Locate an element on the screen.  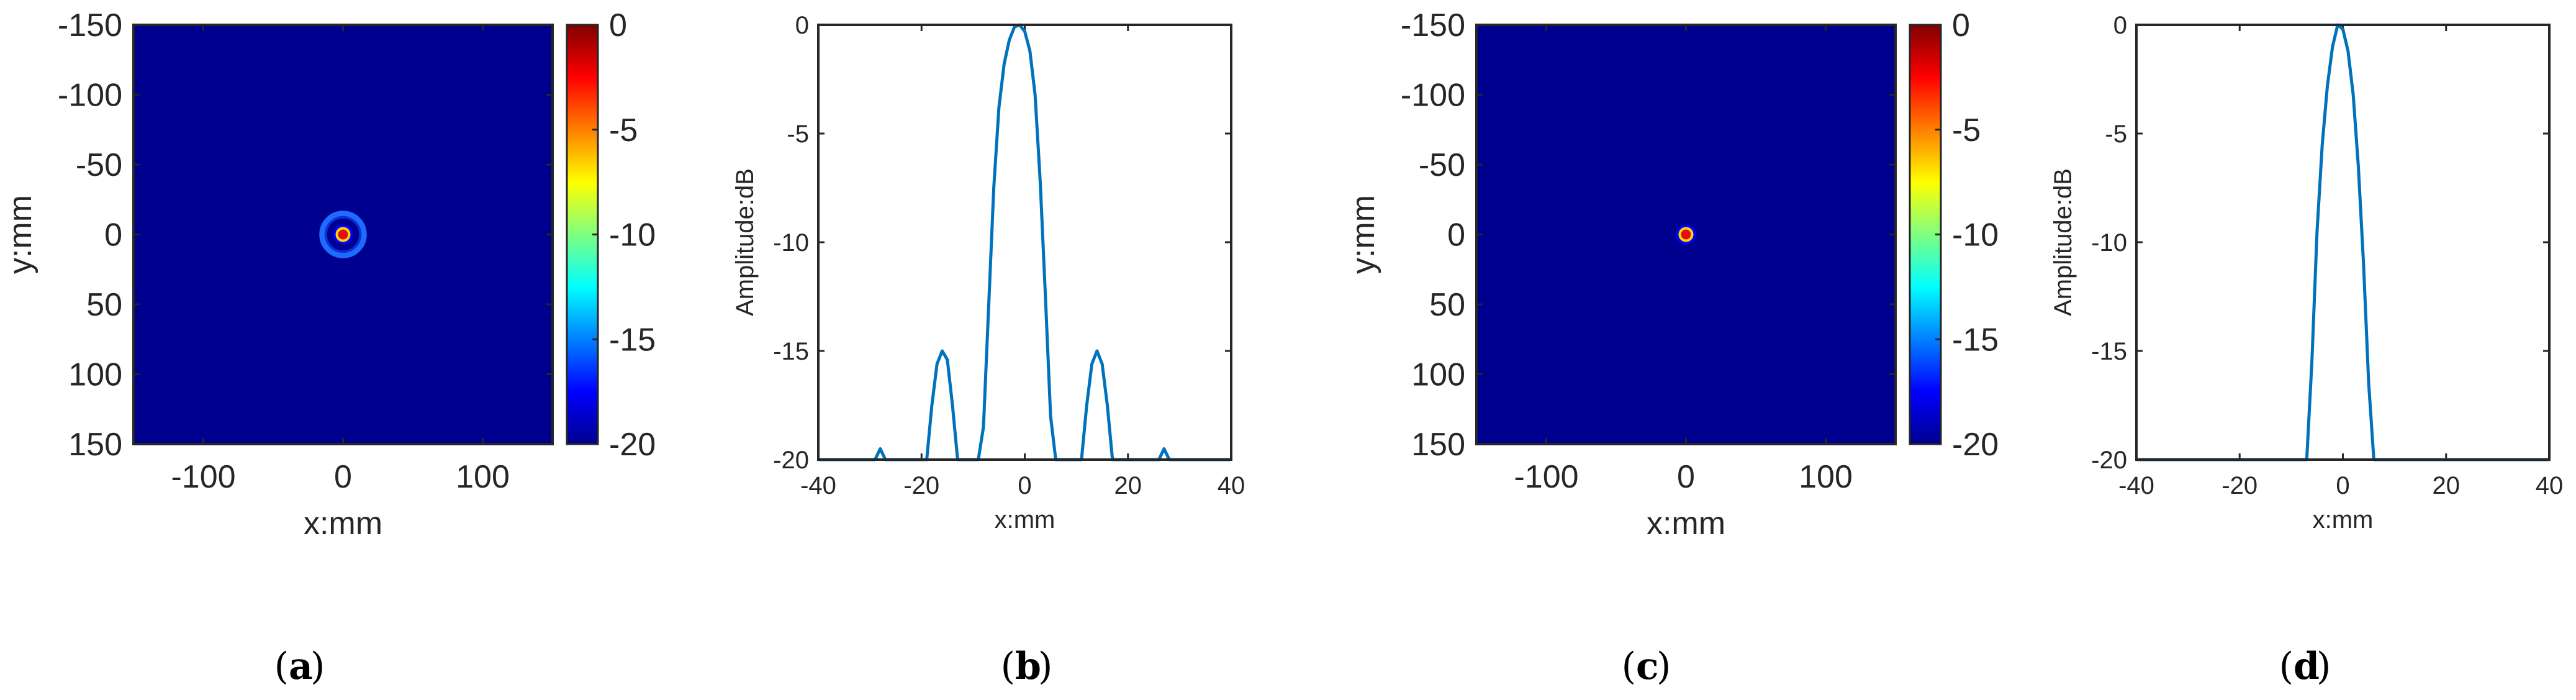
lineplot-d-ytick-label: -5 is located at coordinates (2116, 134).